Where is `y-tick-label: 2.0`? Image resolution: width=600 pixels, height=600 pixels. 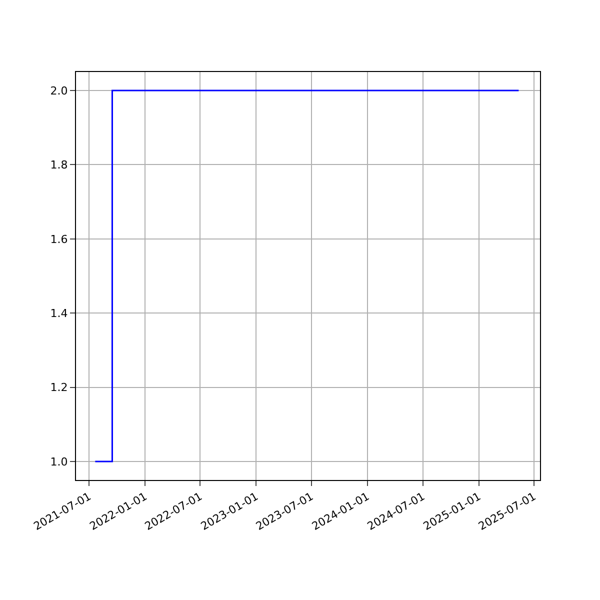
y-tick-label: 2.0 is located at coordinates (59, 91).